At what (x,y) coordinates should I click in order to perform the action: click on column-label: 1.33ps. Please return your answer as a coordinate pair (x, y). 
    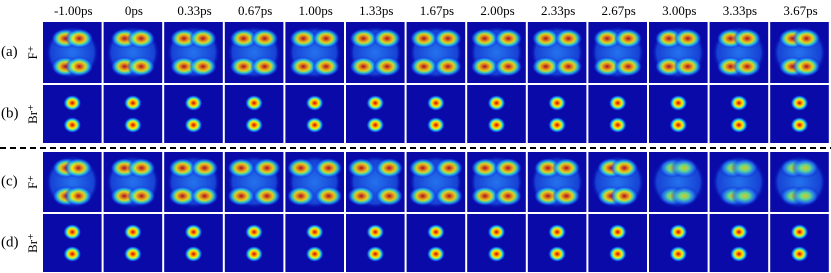
    Looking at the image, I should click on (376, 10).